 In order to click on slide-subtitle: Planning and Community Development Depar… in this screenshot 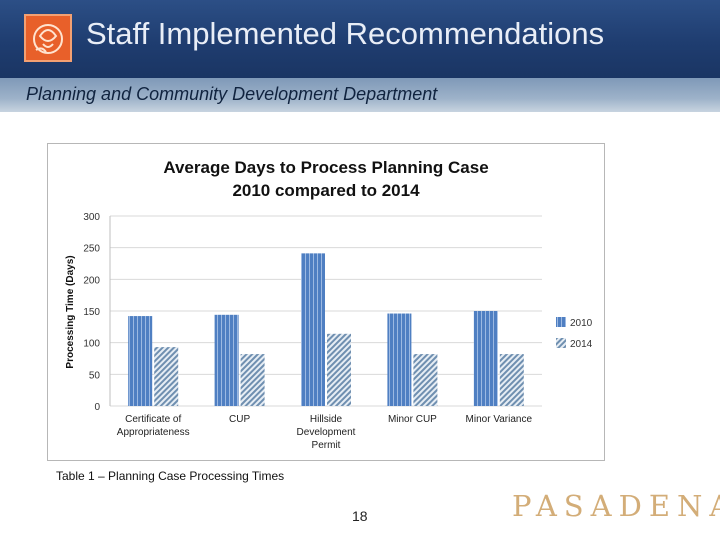, I will do `click(232, 94)`.